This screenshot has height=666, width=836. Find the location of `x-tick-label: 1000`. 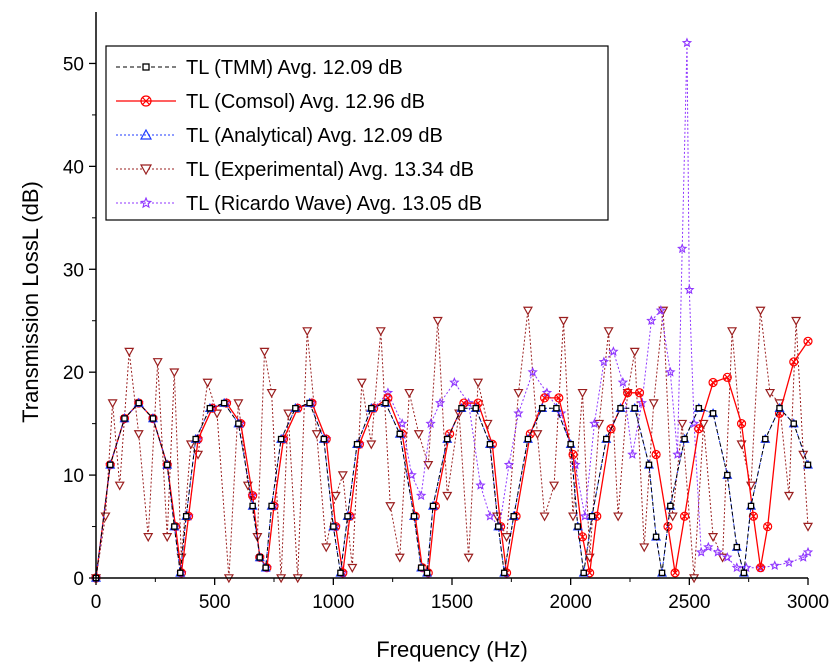

x-tick-label: 1000 is located at coordinates (333, 602).